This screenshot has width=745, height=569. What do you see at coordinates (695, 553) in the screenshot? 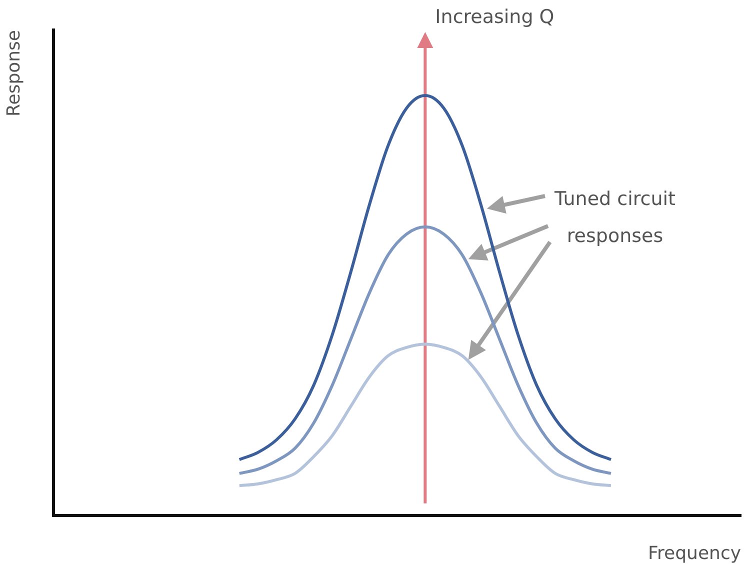
I see `x-axis-title: Frequency` at bounding box center [695, 553].